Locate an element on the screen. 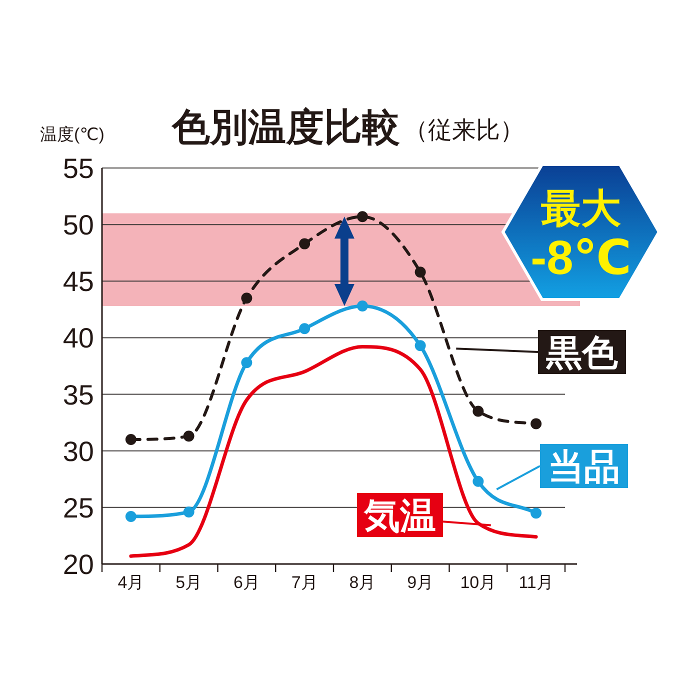  x-tick-label: 11月 is located at coordinates (536, 582).